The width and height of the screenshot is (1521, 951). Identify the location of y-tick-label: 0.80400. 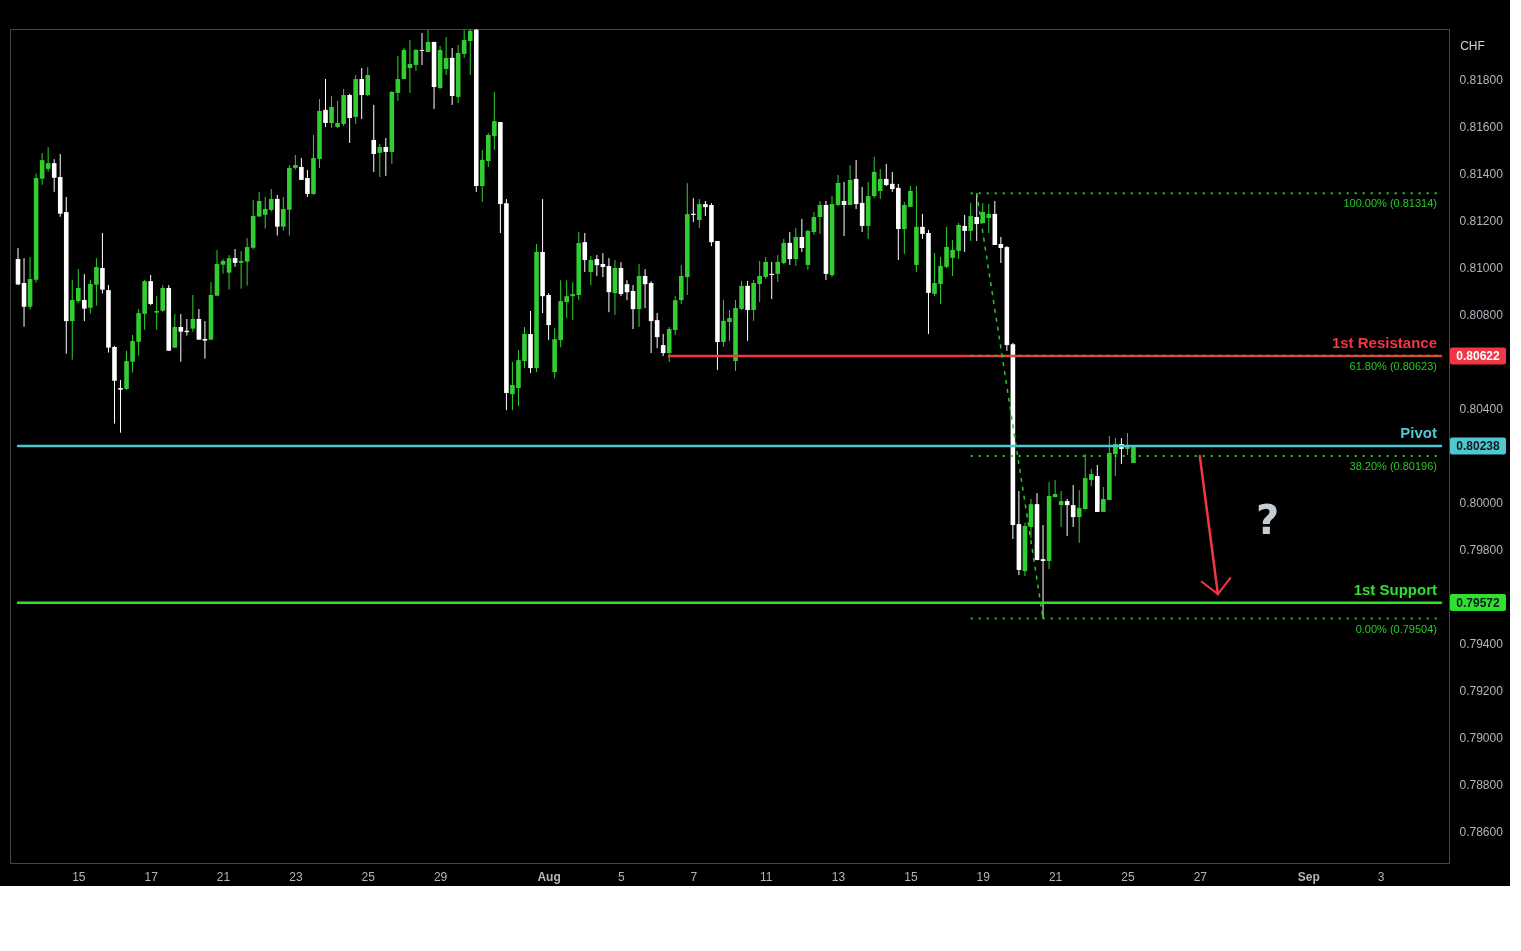
(1481, 408).